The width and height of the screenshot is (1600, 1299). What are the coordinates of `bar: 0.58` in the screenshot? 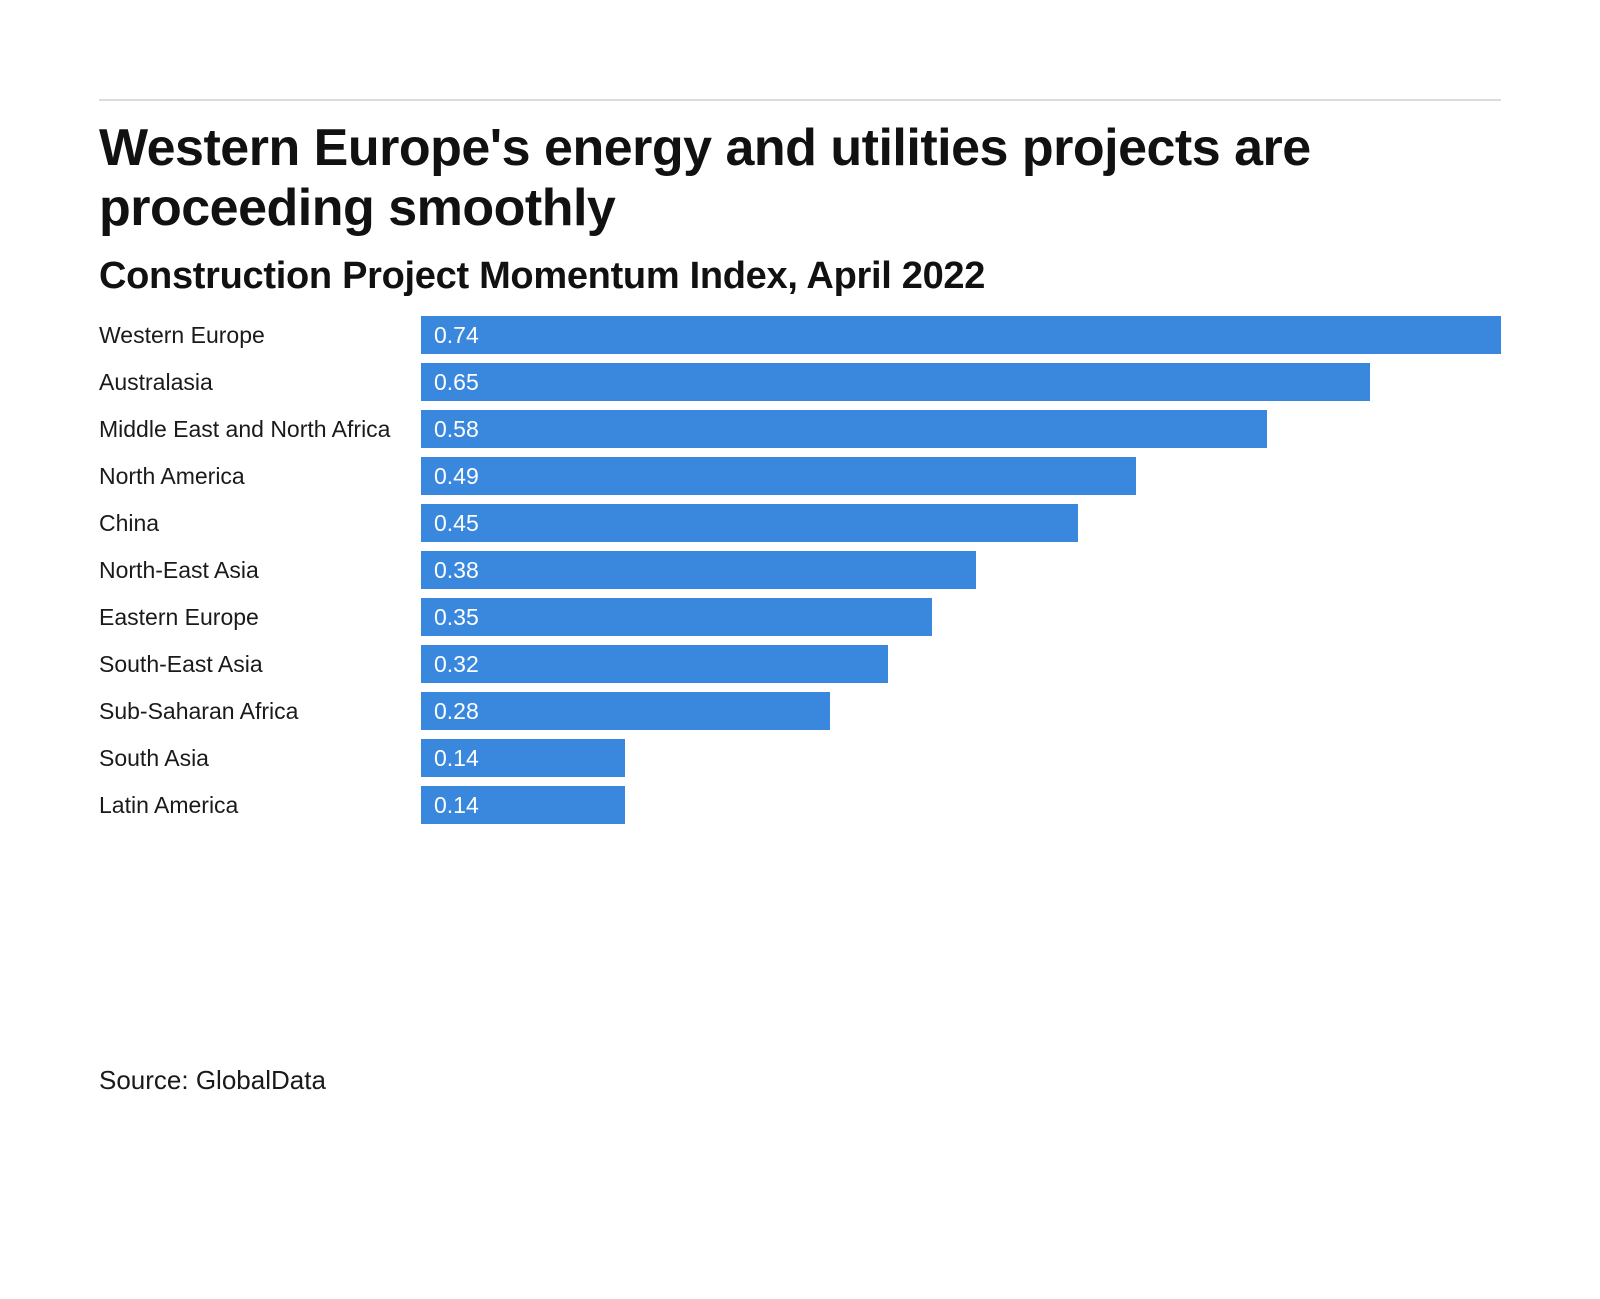 It's located at (844, 429).